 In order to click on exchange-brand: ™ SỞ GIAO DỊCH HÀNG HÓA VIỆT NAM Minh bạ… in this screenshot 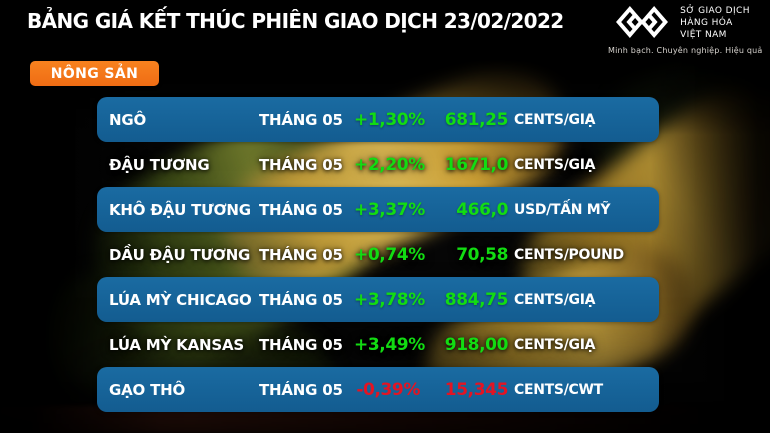, I will do `click(685, 30)`.